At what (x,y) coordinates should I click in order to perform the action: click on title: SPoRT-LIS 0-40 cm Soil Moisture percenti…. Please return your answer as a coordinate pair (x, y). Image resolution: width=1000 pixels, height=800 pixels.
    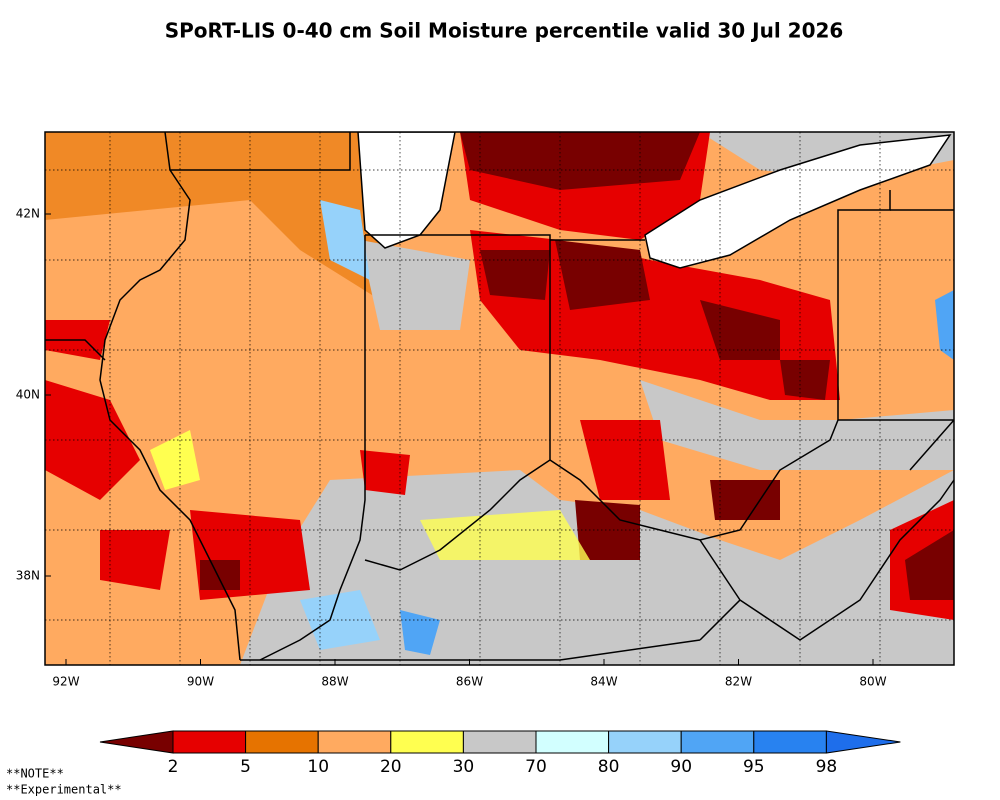
    Looking at the image, I should click on (504, 31).